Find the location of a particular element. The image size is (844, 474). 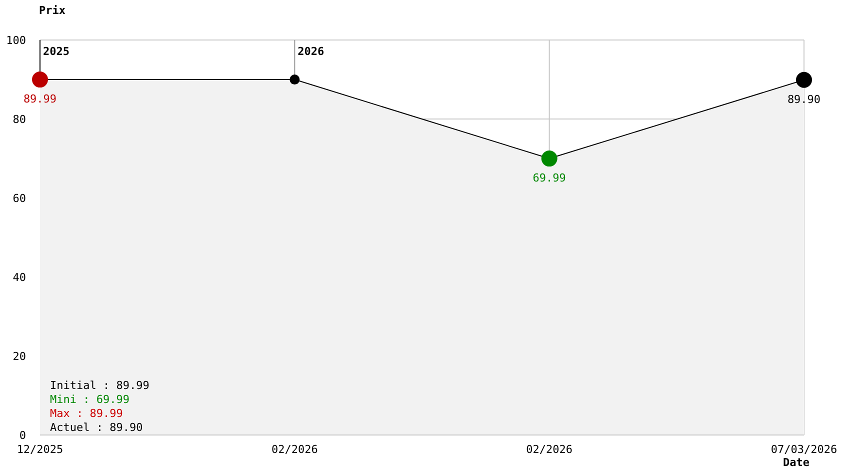

y-tick-label: 100 is located at coordinates (16, 40).